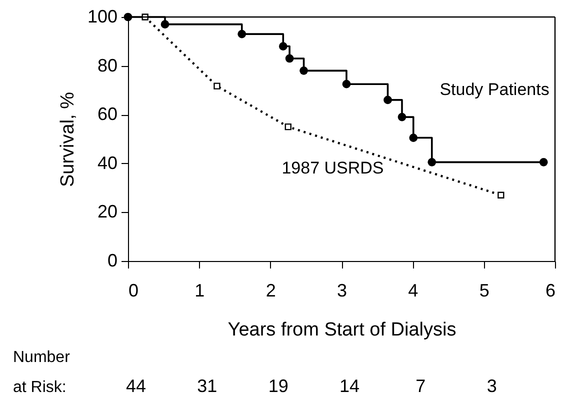  What do you see at coordinates (278, 386) in the screenshot?
I see `text: 19` at bounding box center [278, 386].